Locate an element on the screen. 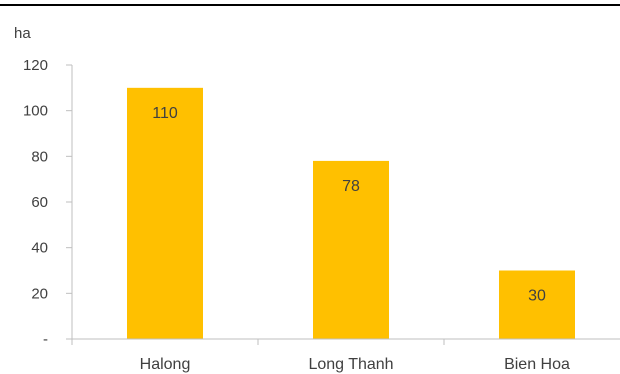  y-unit-label: ha is located at coordinates (22, 33).